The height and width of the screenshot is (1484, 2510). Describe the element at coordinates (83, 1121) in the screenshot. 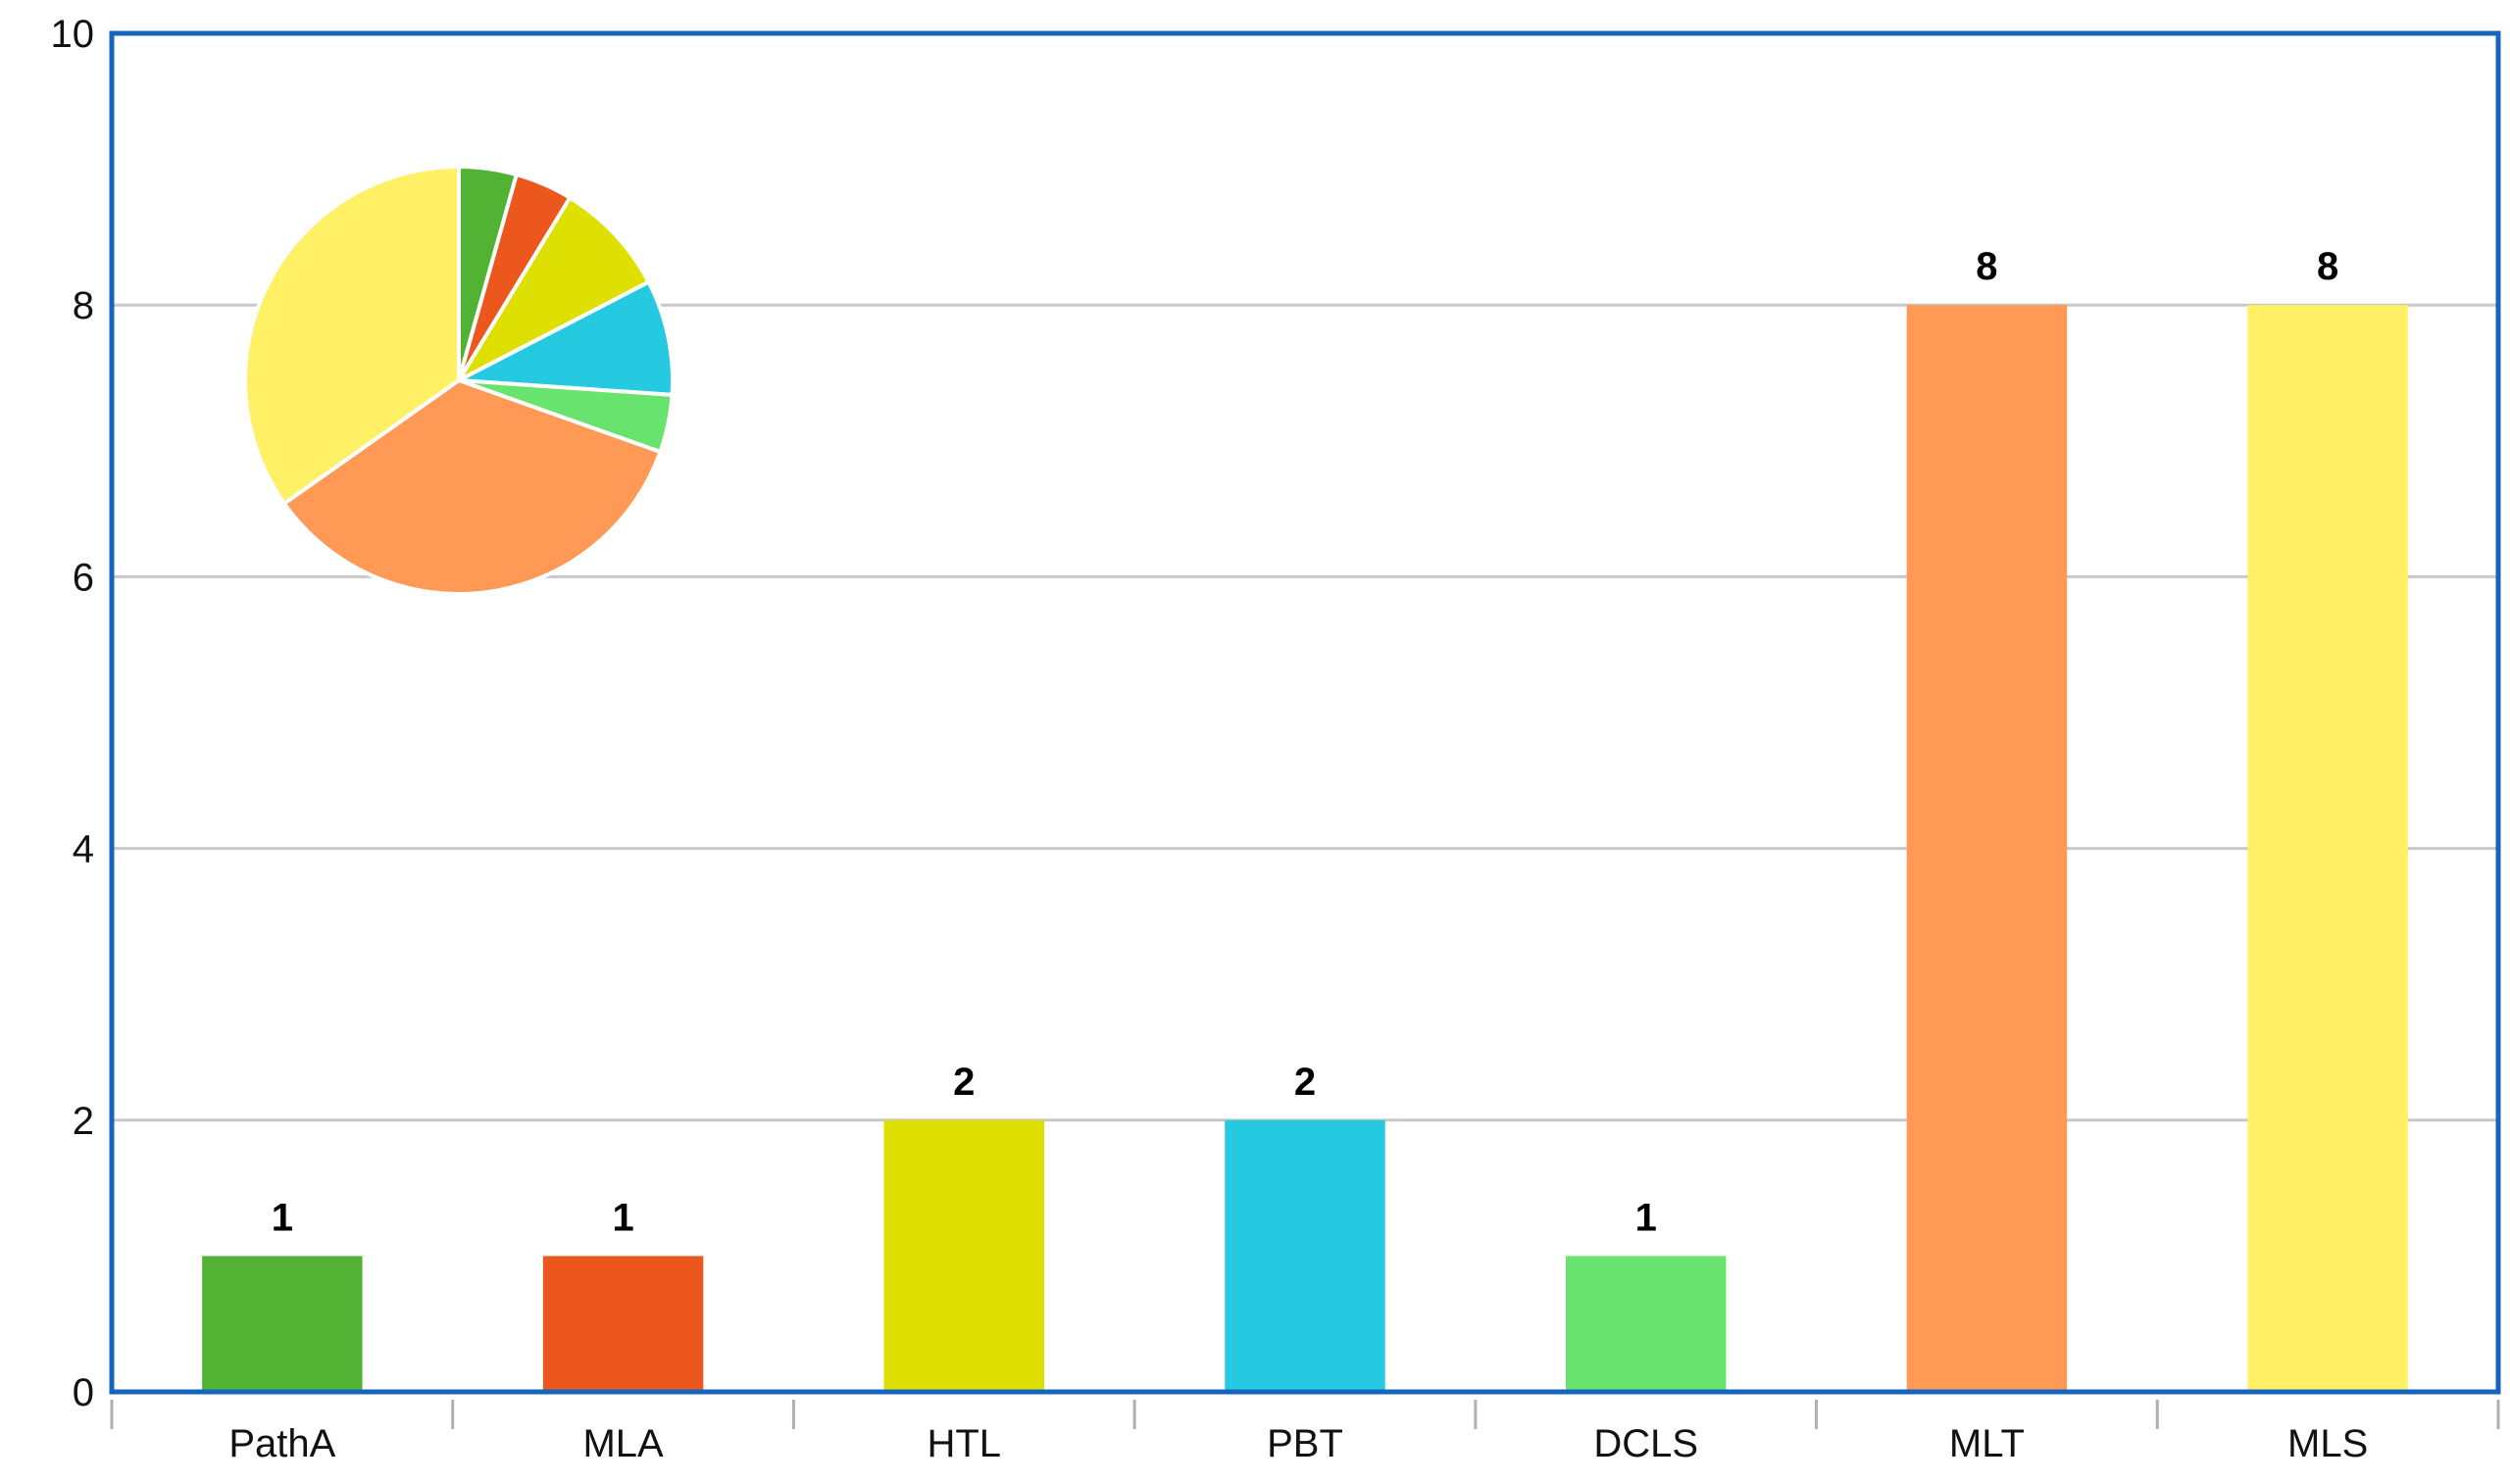

I see `y-tick-label: 2` at that location.